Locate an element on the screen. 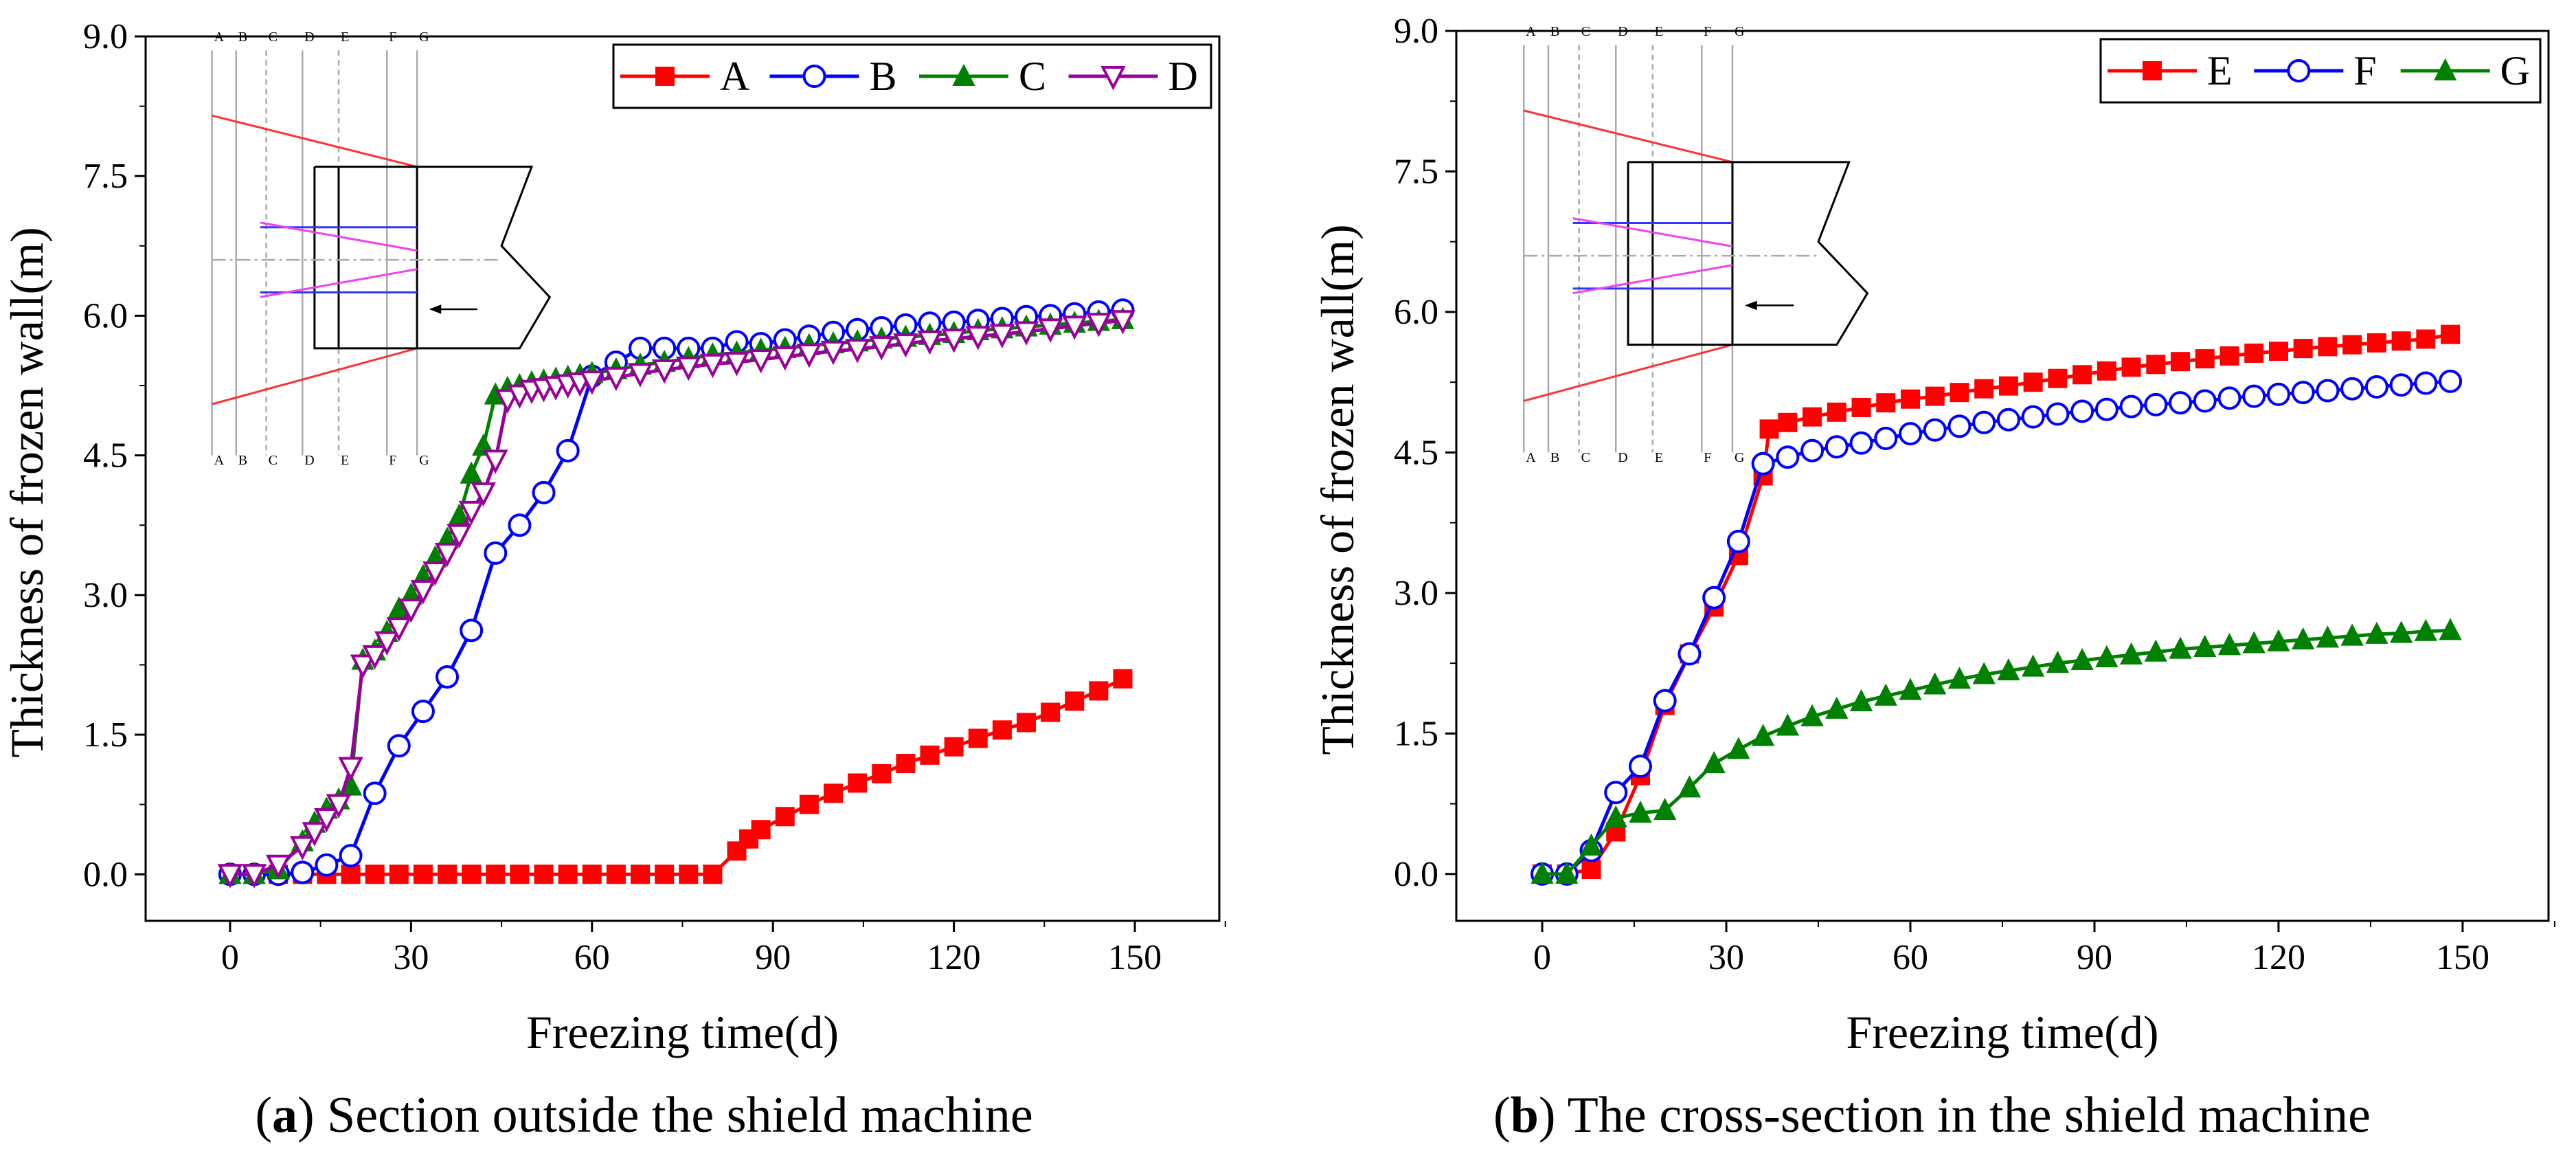  y-tick-label: 4.5 is located at coordinates (105, 456).